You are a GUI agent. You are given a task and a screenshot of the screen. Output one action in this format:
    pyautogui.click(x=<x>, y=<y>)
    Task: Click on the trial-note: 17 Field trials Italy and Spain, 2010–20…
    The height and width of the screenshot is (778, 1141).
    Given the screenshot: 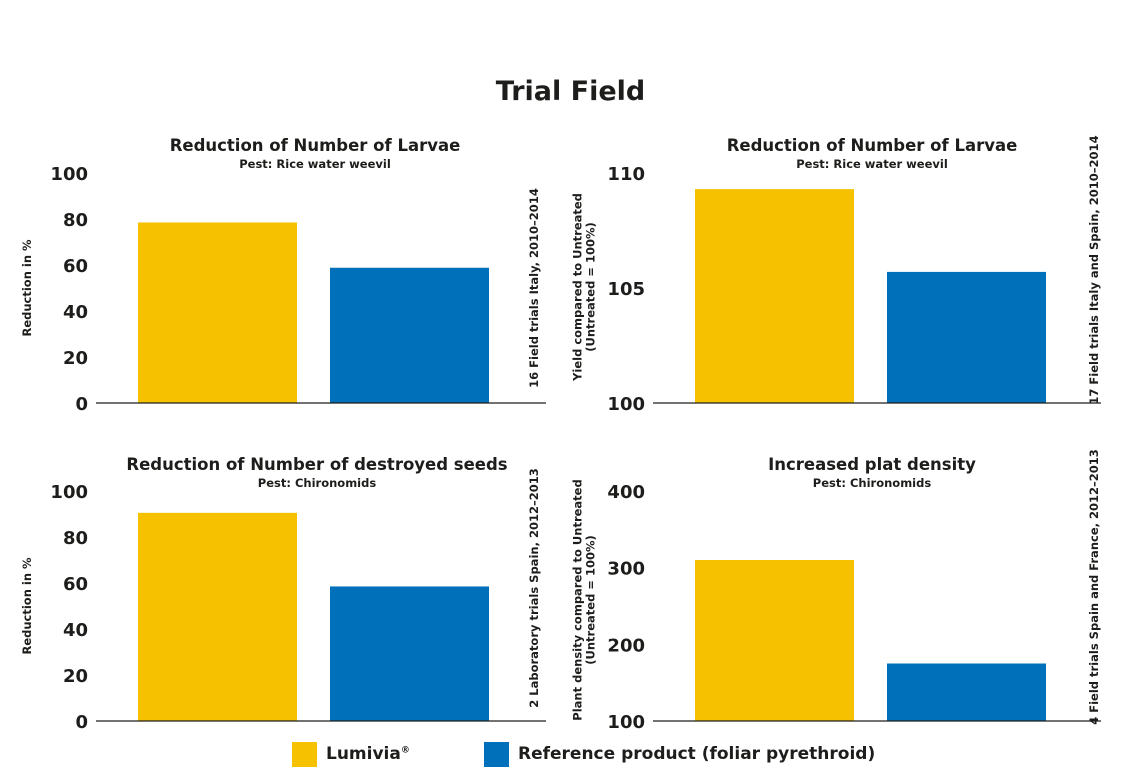 What is the action you would take?
    pyautogui.click(x=1094, y=269)
    